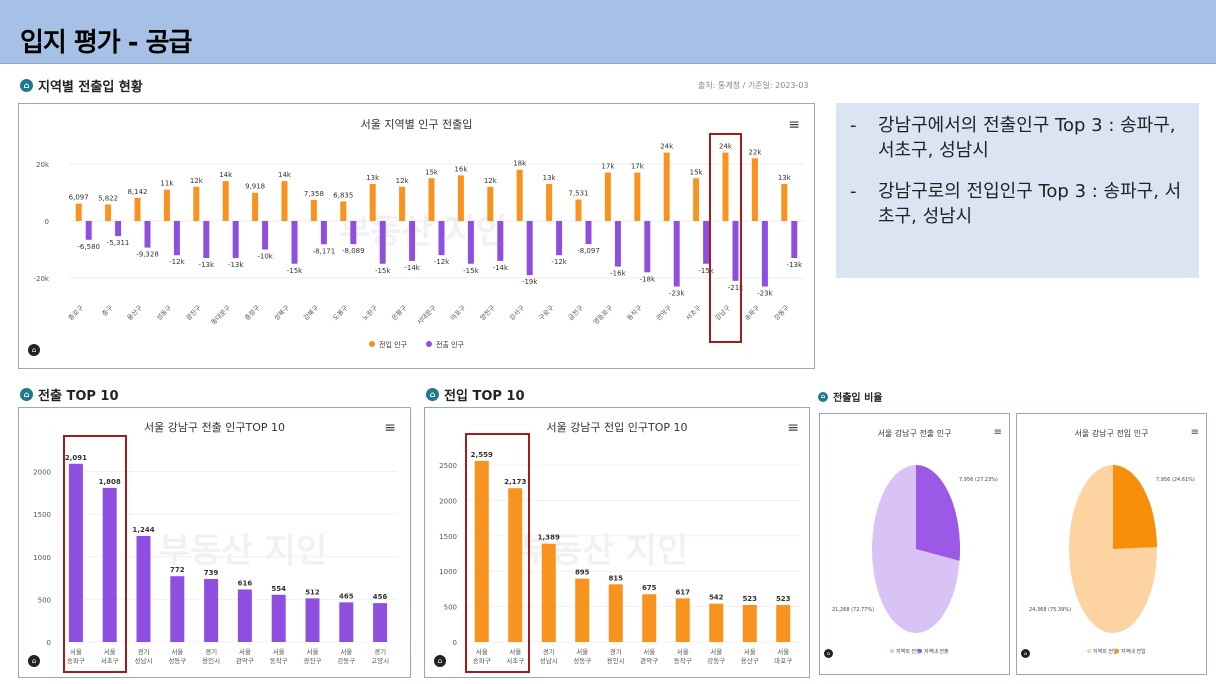 The width and height of the screenshot is (1216, 684). Describe the element at coordinates (312, 592) in the screenshot. I see `data-label: 512` at that location.